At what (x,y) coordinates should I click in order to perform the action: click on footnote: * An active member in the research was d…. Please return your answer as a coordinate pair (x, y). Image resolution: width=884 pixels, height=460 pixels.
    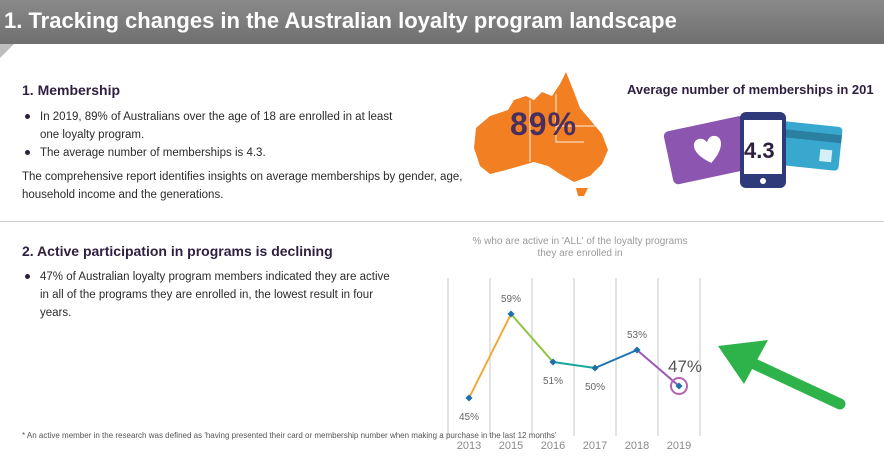
    Looking at the image, I should click on (289, 435).